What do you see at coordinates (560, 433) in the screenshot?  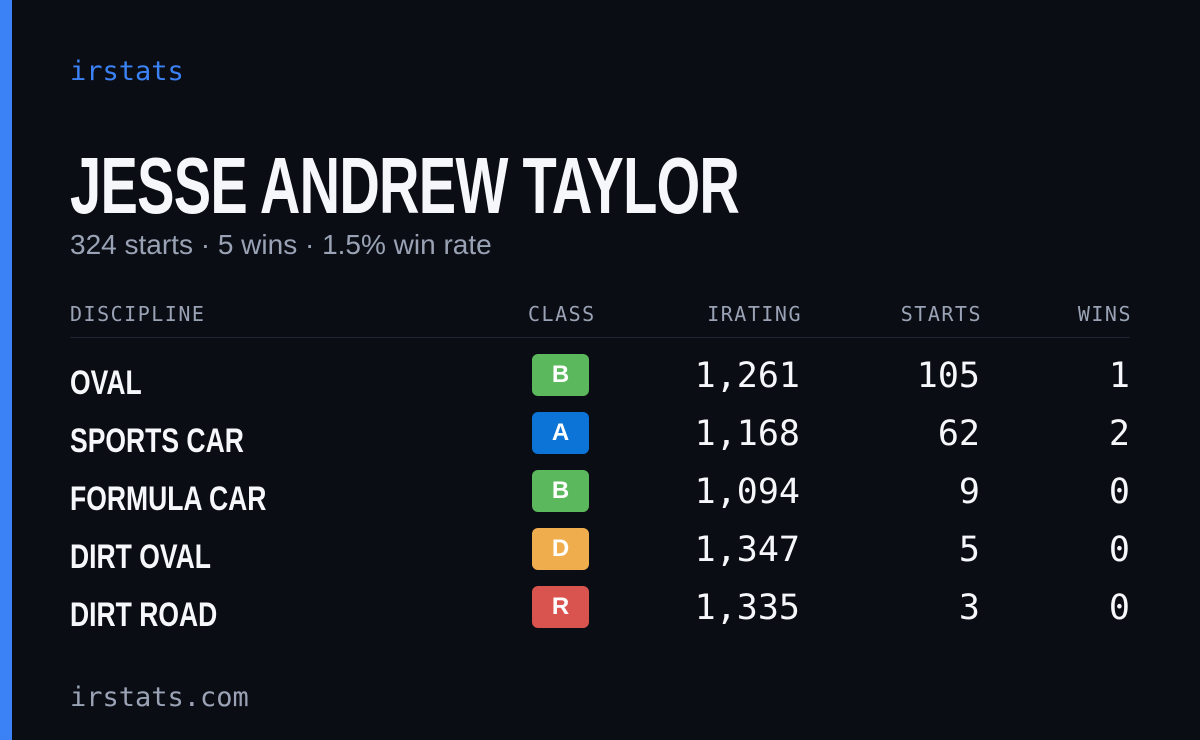 I see `class-badge: A` at bounding box center [560, 433].